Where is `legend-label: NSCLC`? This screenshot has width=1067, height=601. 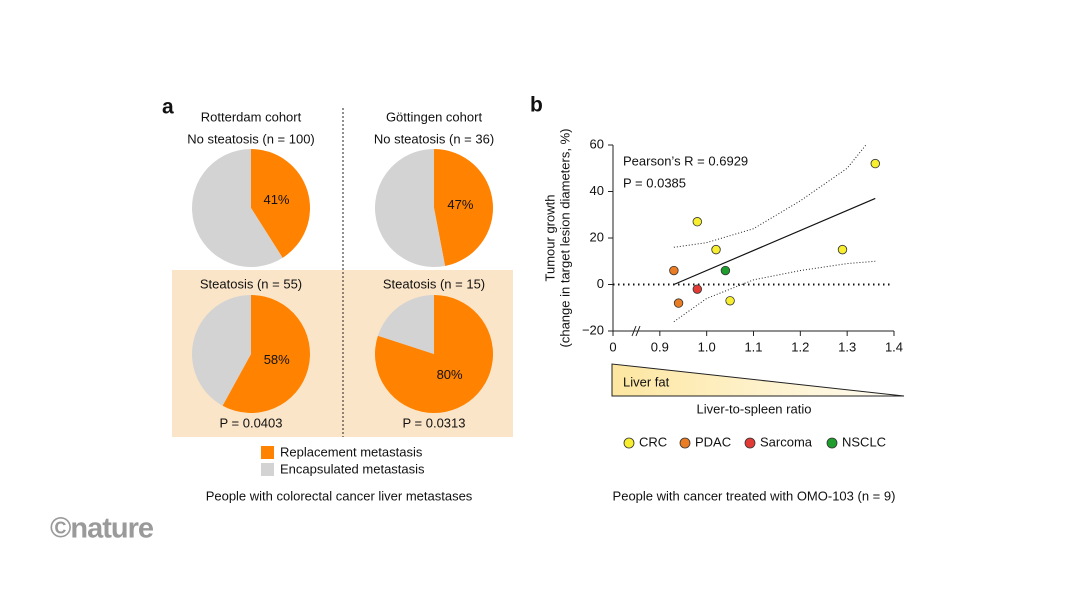 legend-label: NSCLC is located at coordinates (864, 441).